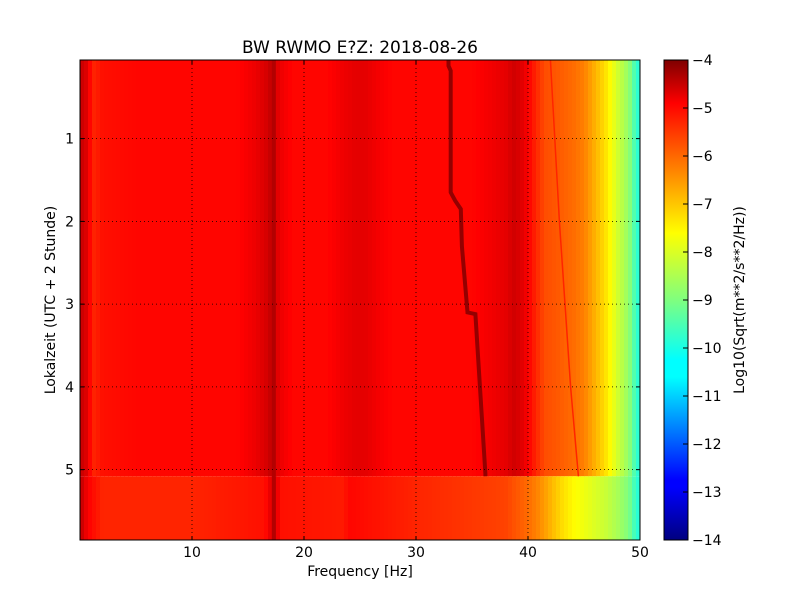 The image size is (800, 605). I want to click on colorbar-tick-label: −5, so click(702, 109).